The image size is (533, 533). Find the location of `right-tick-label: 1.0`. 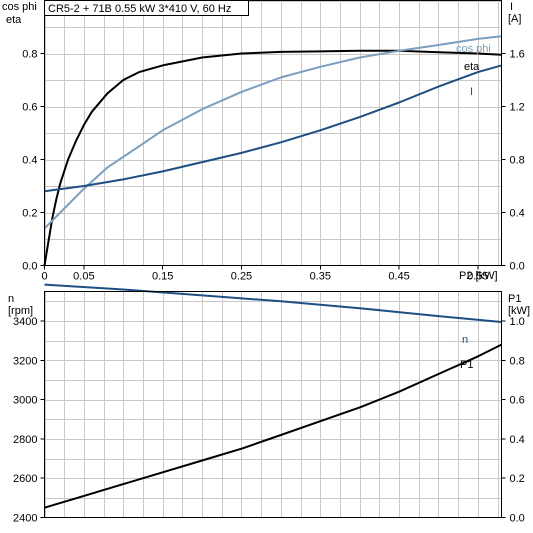

right-tick-label: 1.0 is located at coordinates (517, 322).